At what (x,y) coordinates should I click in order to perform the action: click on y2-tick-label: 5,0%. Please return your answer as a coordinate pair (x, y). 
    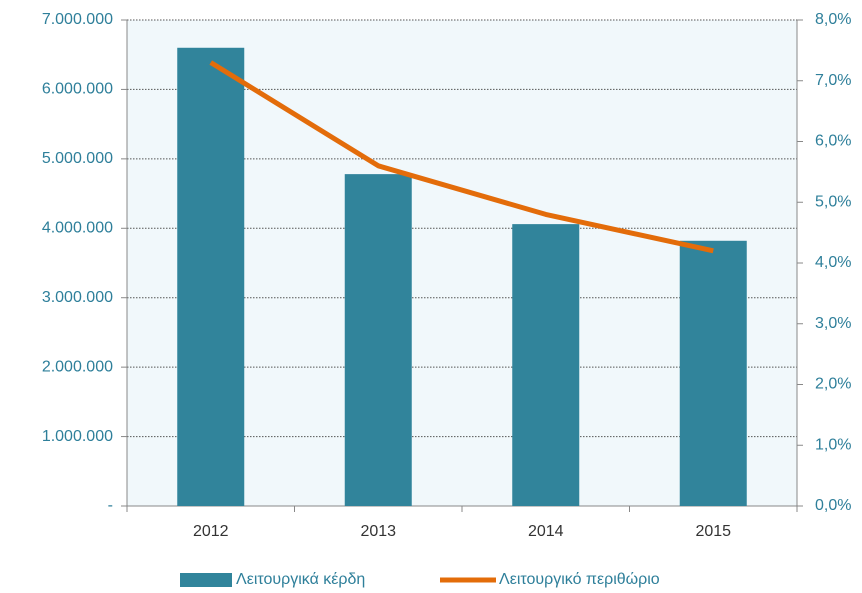
    Looking at the image, I should click on (833, 201).